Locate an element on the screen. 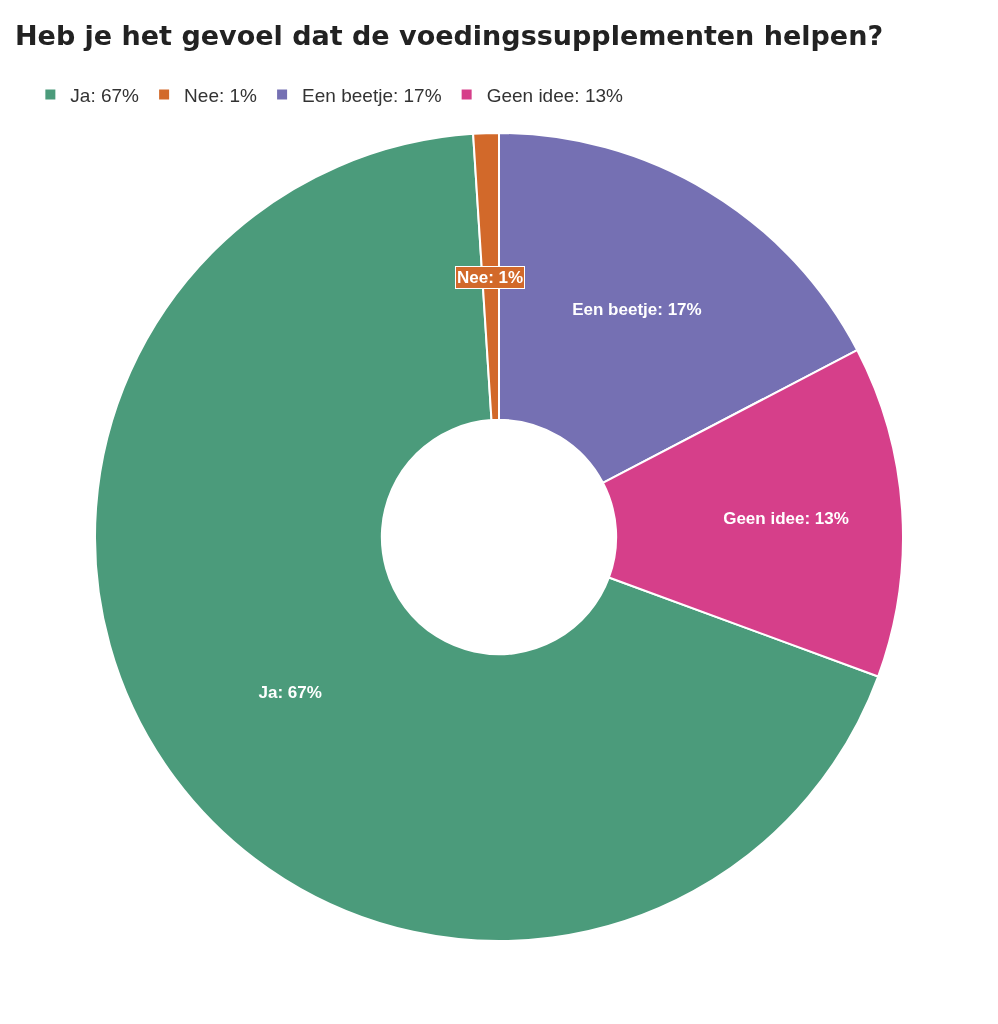 The height and width of the screenshot is (1024, 998). slice-label: Een beetje: 17% is located at coordinates (637, 309).